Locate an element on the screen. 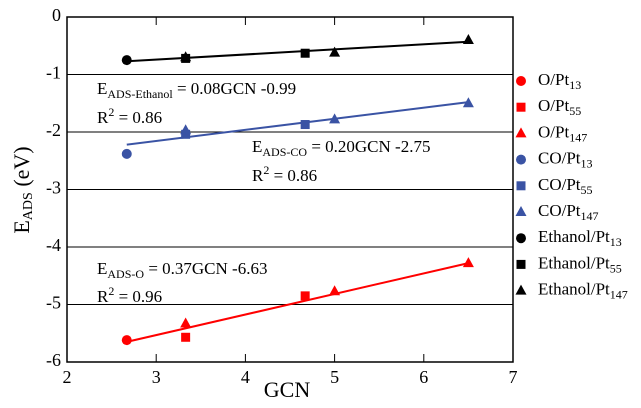 Image resolution: width=641 pixels, height=408 pixels. fit-equation: EADS-O = 0.37GCN -6.63 is located at coordinates (182, 270).